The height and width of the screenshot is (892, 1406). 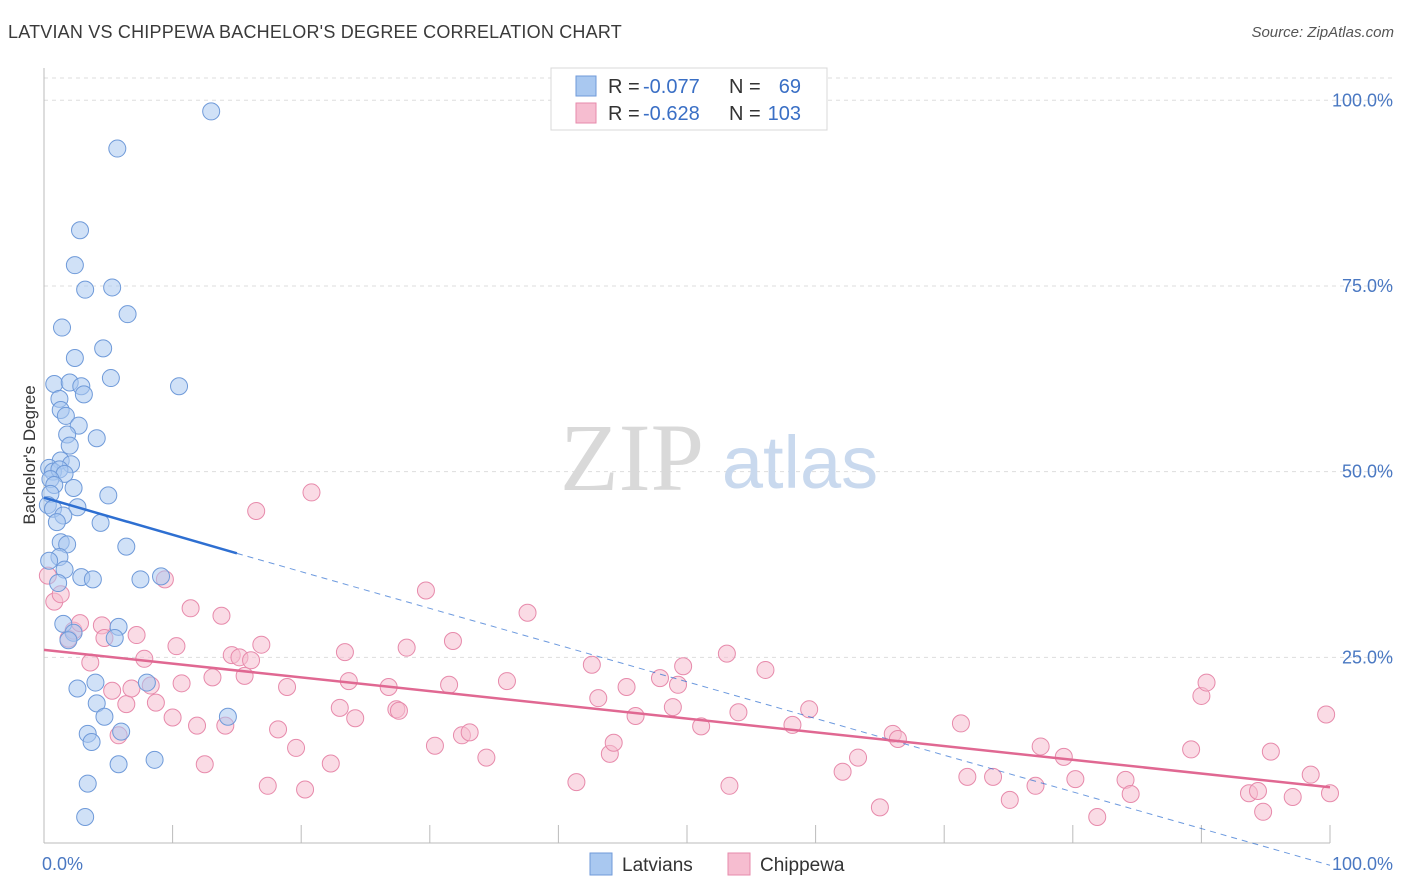 What do you see at coordinates (1367, 657) in the screenshot?
I see `y-tick-label: 25.0%` at bounding box center [1367, 657].